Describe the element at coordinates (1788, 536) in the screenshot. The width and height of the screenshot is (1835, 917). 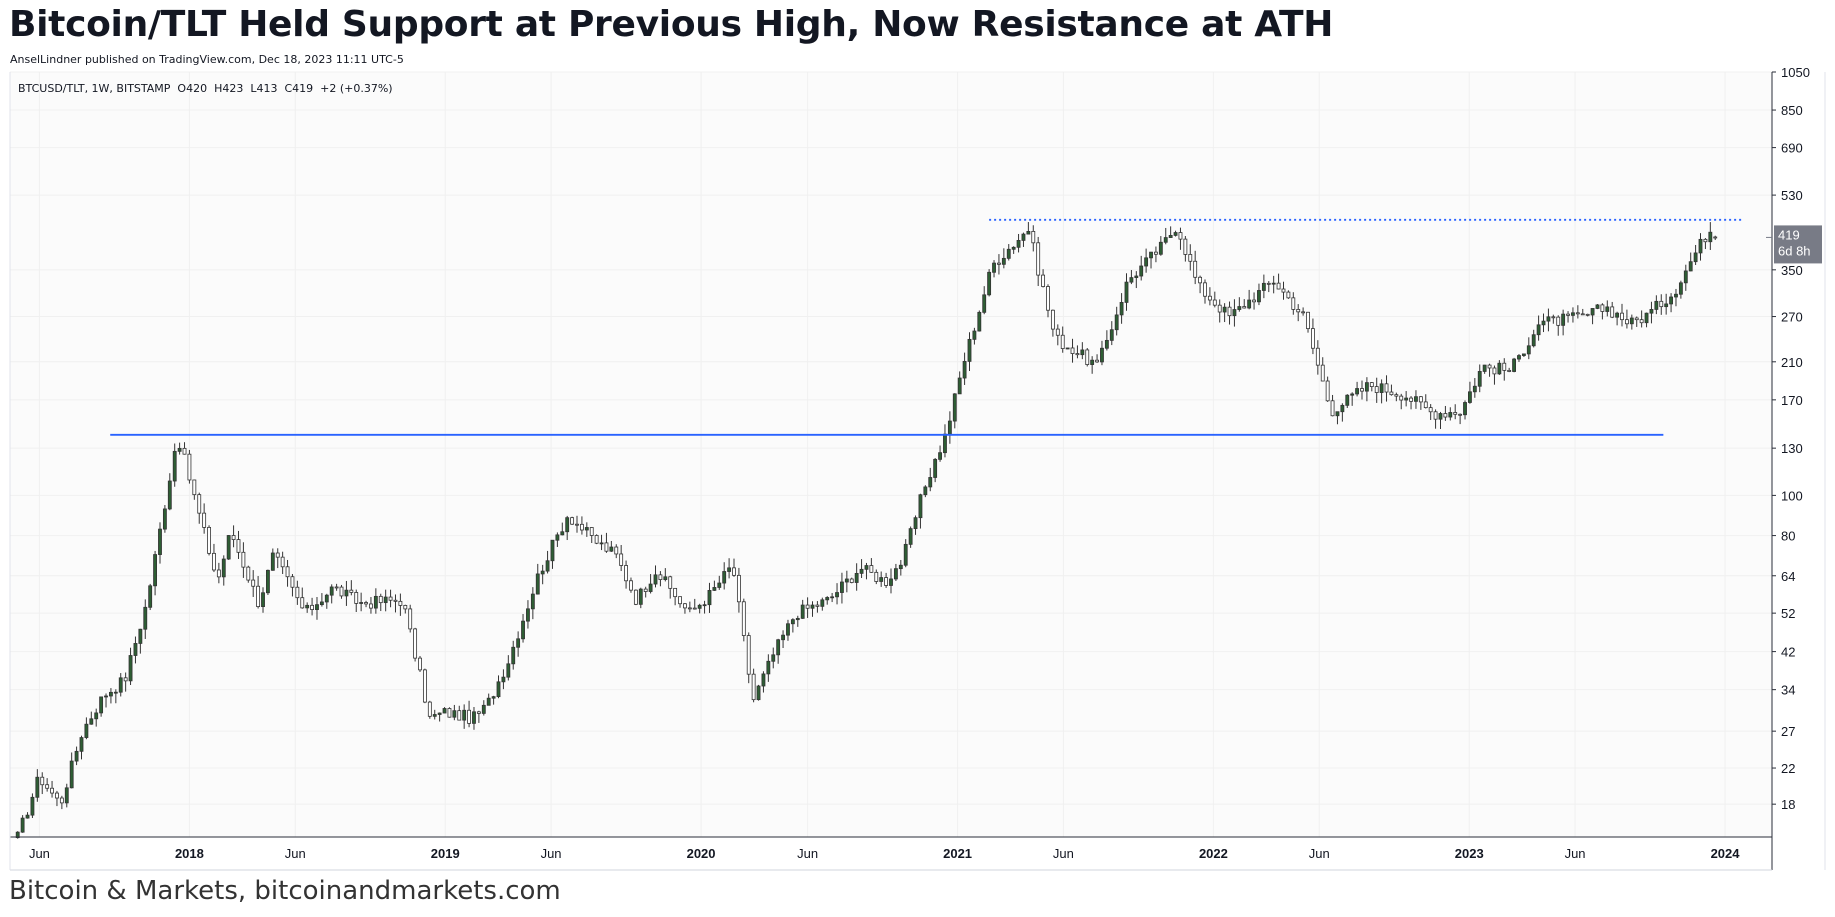
I see `price-tick-label: 80` at that location.